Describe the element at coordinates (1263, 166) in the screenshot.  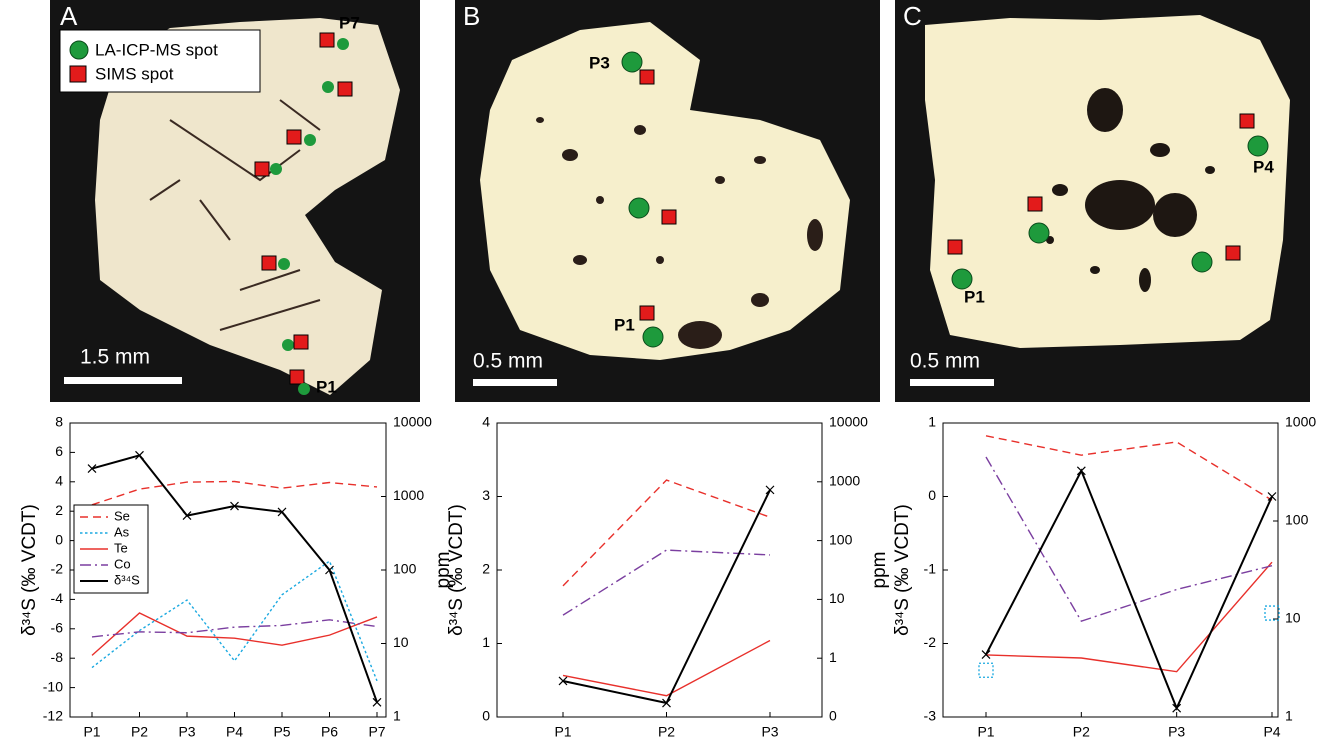
I see `spot-label: P4` at that location.